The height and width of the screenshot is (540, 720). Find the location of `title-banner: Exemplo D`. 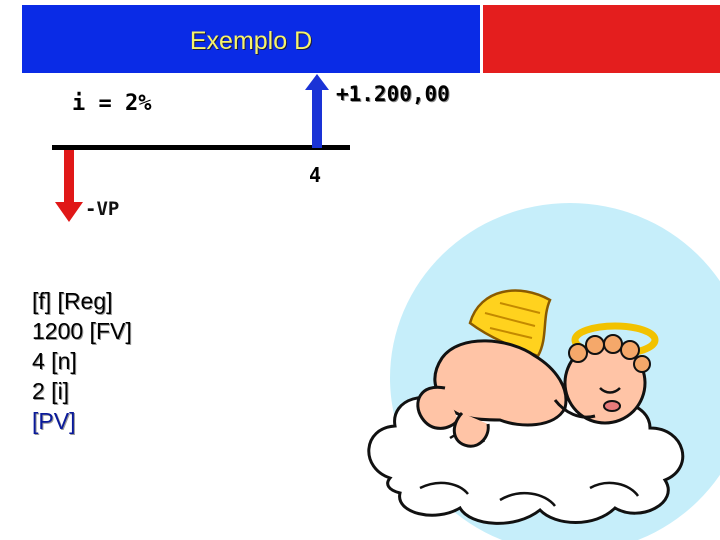

title-banner: Exemplo D is located at coordinates (251, 39).